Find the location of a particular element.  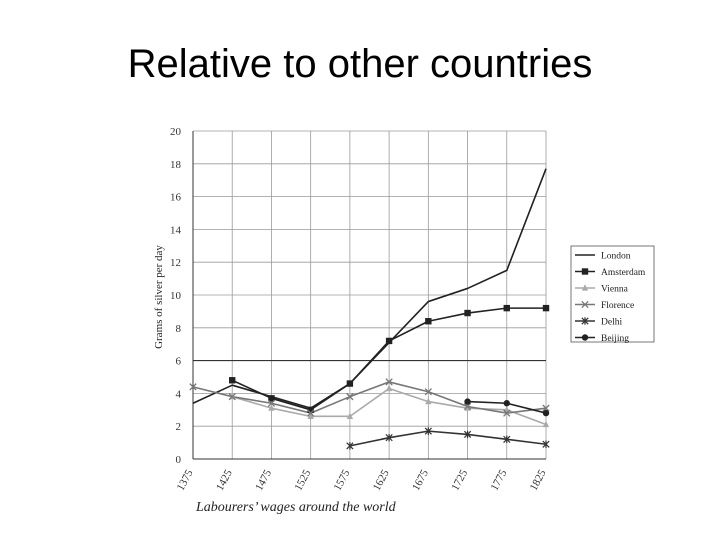

legend-marker-florence is located at coordinates (585, 304).